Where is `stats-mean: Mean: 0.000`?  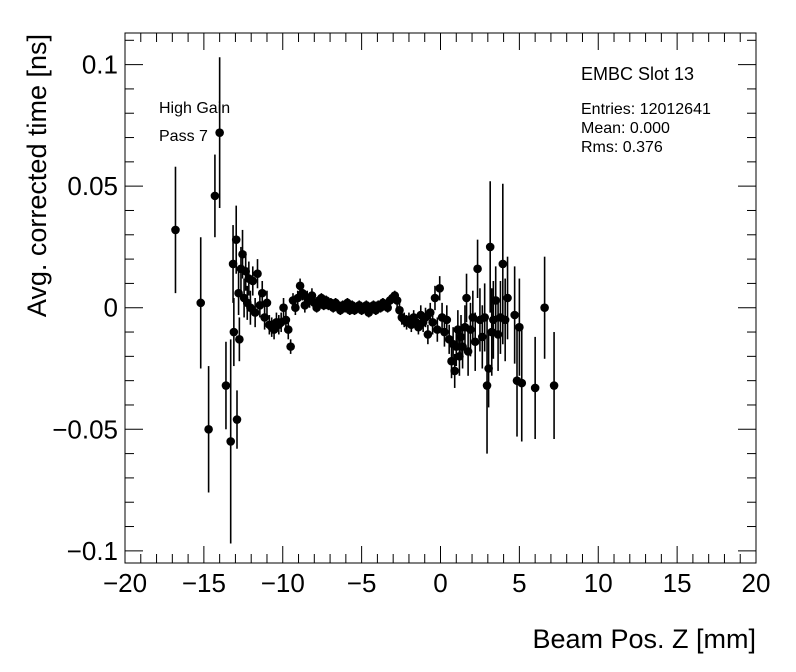 stats-mean: Mean: 0.000 is located at coordinates (625, 128).